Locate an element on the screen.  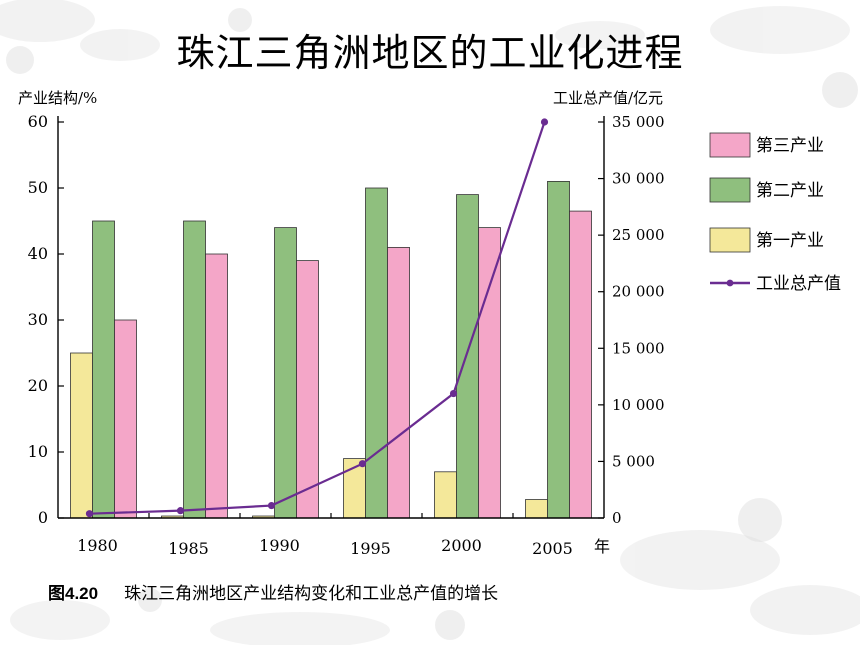
output-point-1990 is located at coordinates (271, 505).